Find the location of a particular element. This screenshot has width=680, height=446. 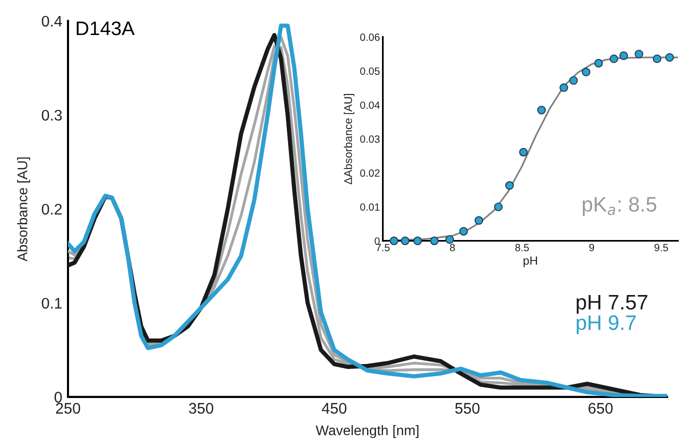

y-tick-label: 0.3 is located at coordinates (52, 115).